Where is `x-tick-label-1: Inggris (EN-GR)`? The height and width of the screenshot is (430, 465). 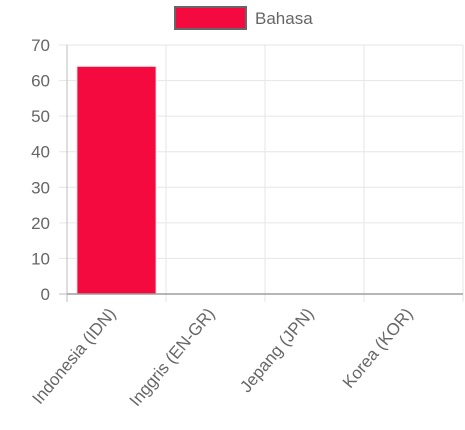 x-tick-label-1: Inggris (EN-GR) is located at coordinates (172, 357).